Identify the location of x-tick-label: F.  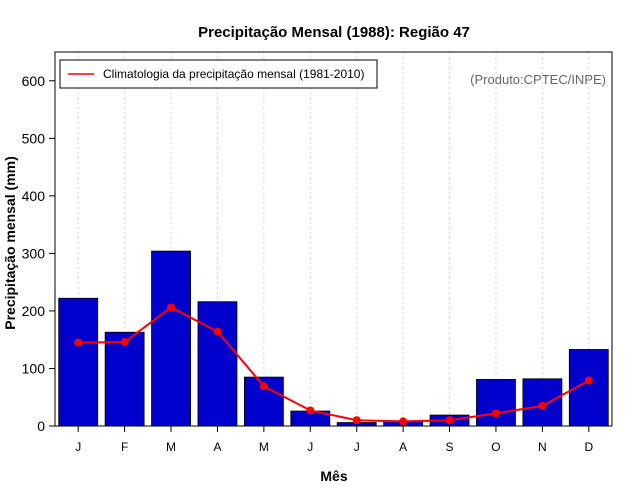
(124, 447).